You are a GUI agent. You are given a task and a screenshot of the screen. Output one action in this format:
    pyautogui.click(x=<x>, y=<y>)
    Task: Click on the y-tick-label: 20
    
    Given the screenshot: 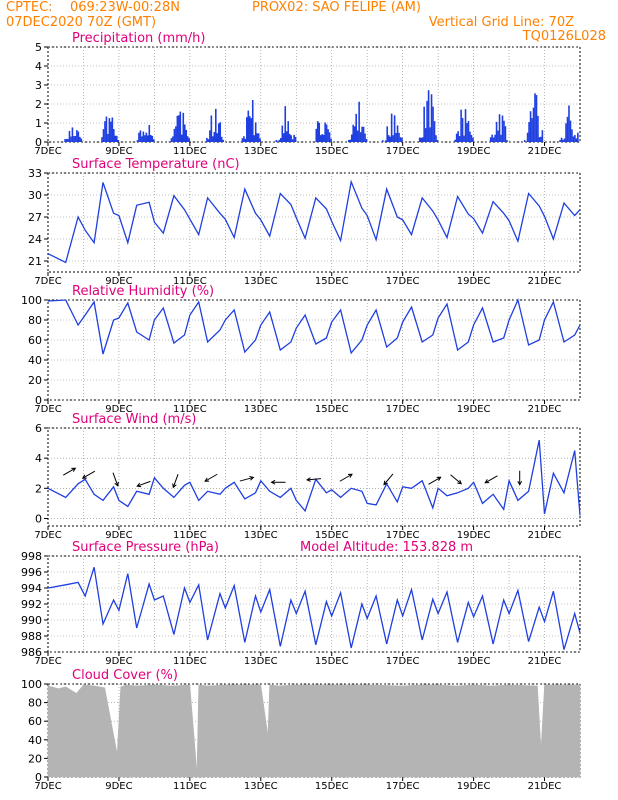 What is the action you would take?
    pyautogui.click(x=35, y=380)
    